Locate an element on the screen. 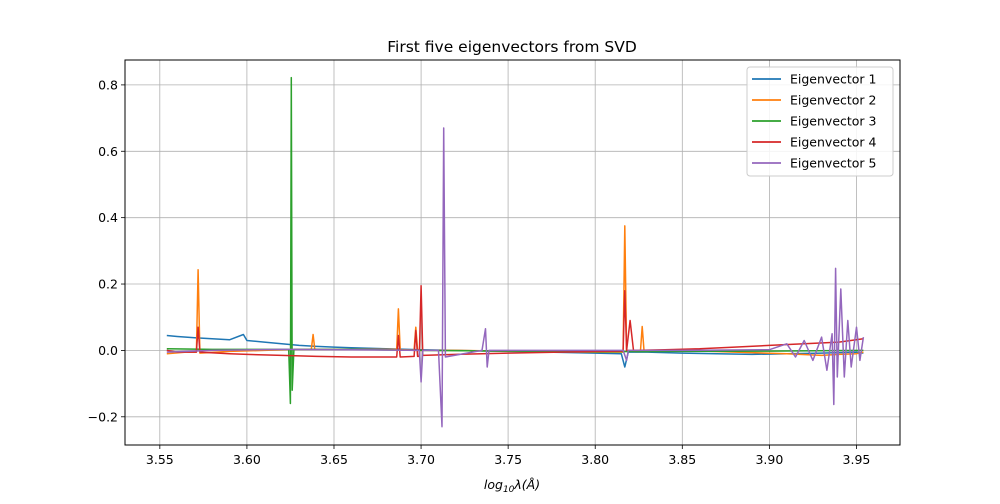 This screenshot has width=1000, height=504. legend-box is located at coordinates (820, 121).